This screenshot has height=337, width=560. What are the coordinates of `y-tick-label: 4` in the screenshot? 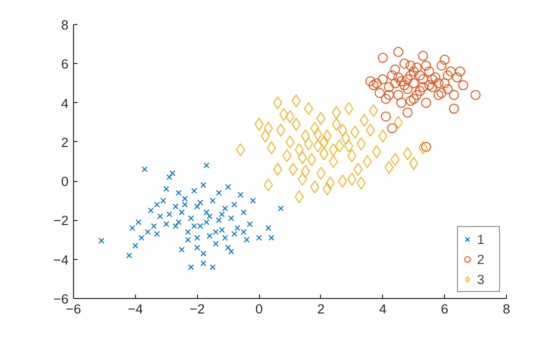 It's located at (65, 103).